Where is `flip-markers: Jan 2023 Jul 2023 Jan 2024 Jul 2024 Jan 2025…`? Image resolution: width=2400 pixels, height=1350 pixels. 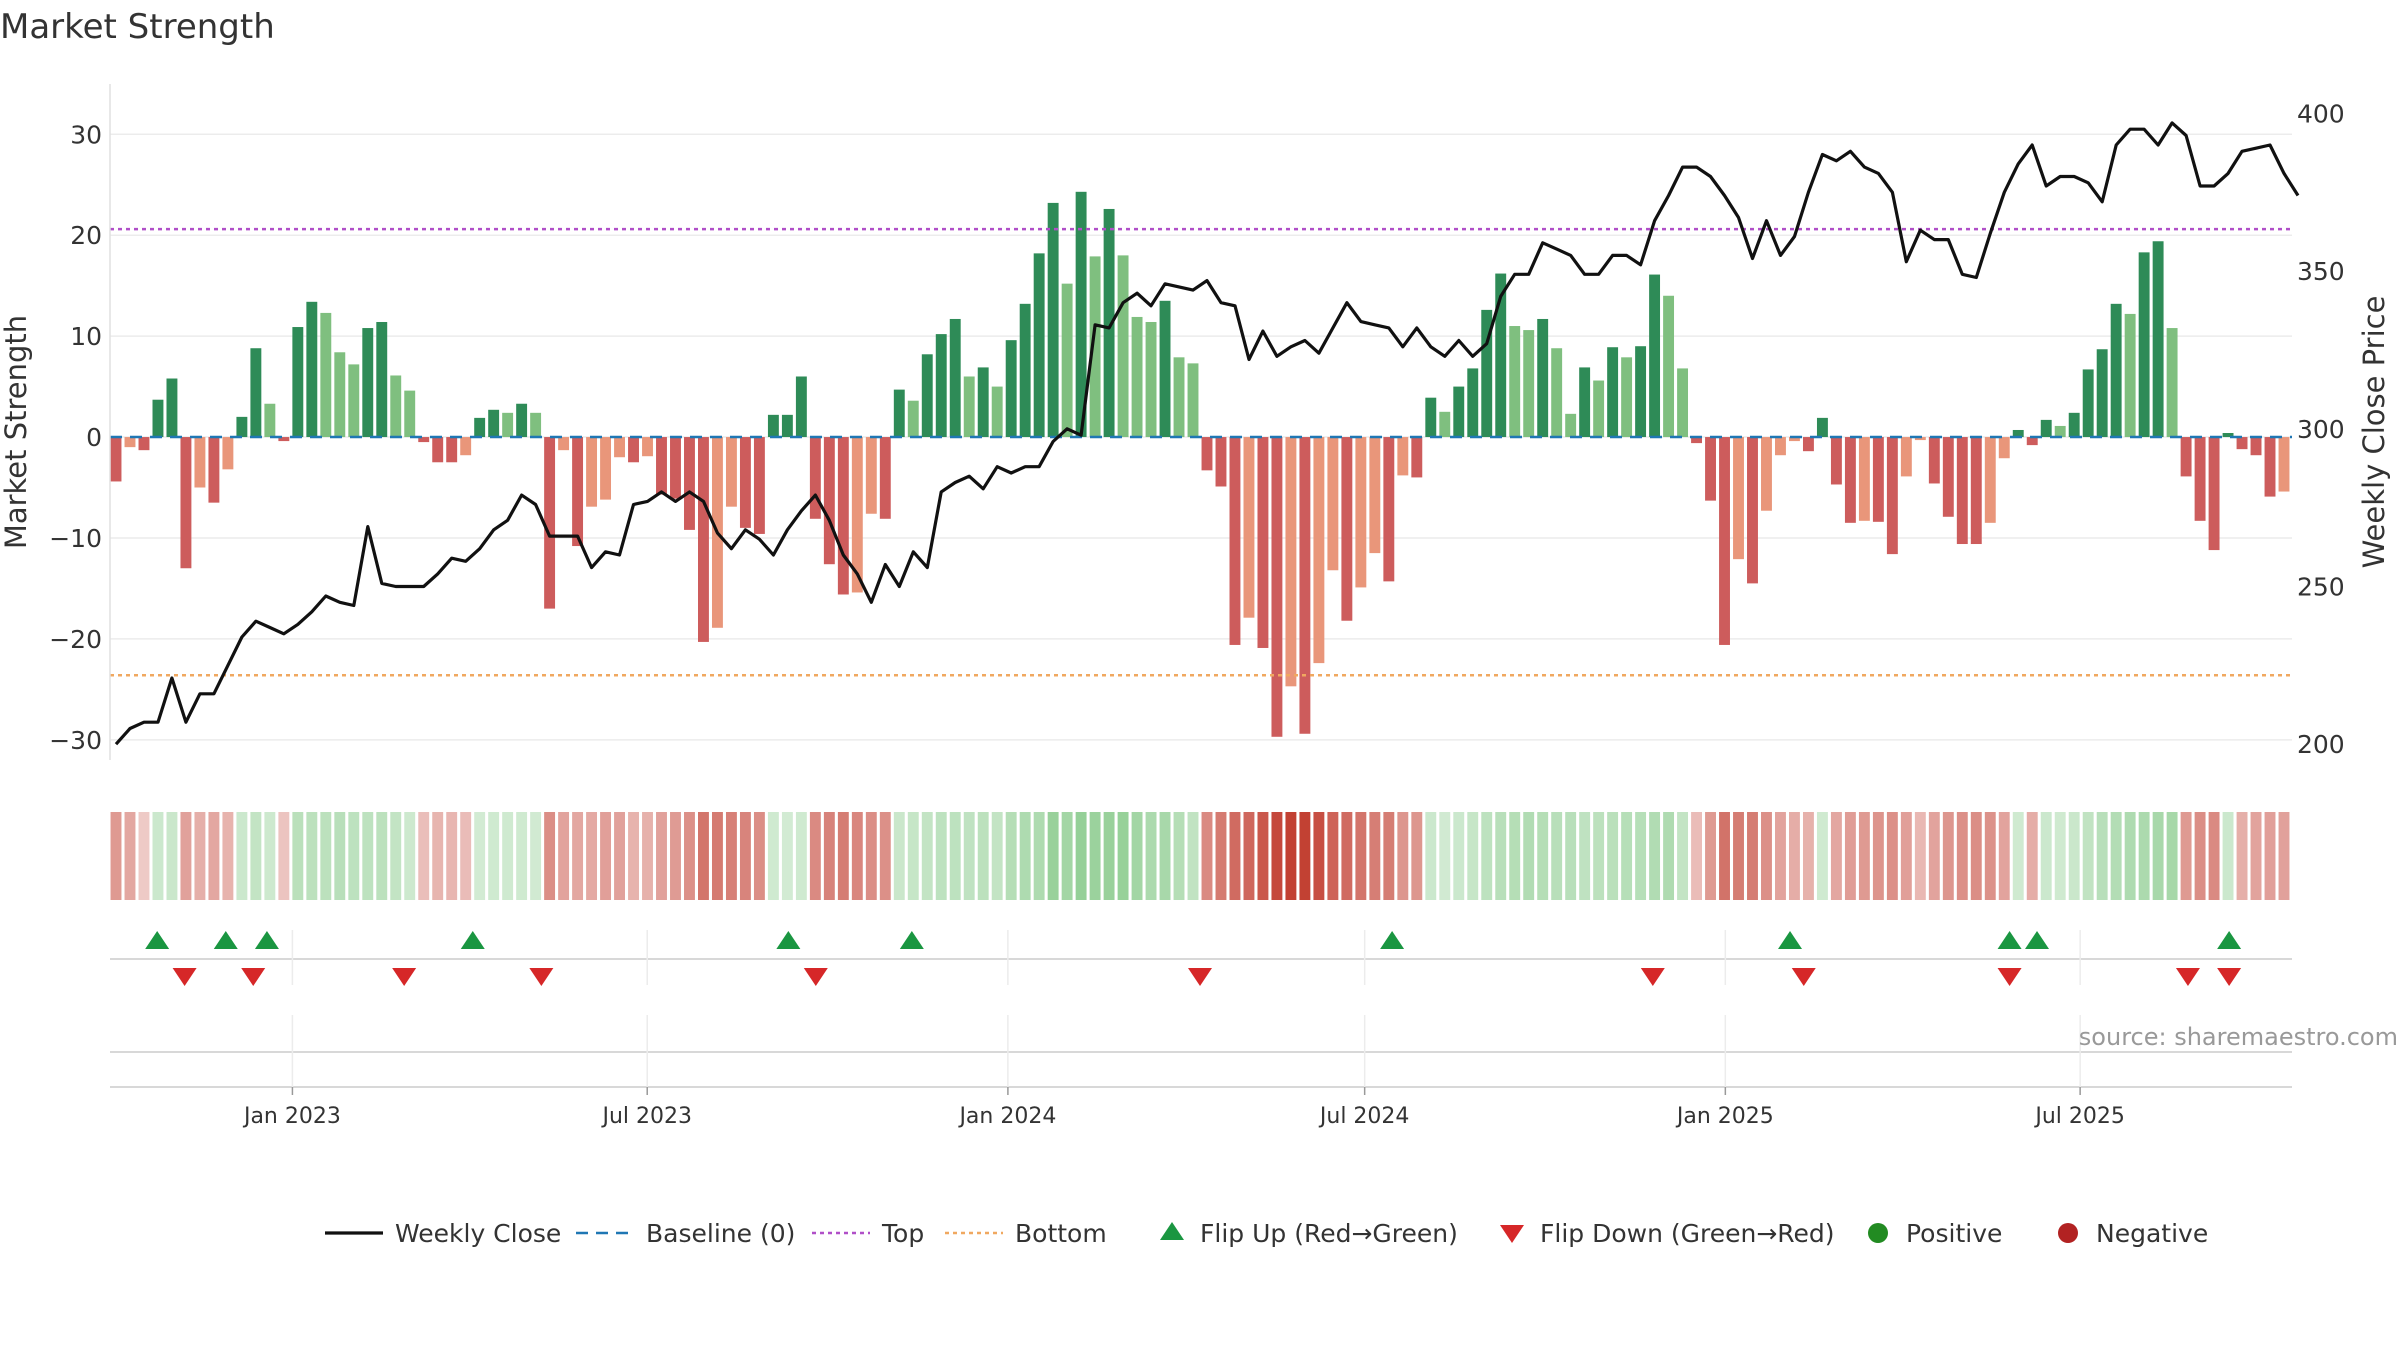
flip-markers: Jan 2023 Jul 2023 Jan 2024 Jul 2024 Jan 2025… is located at coordinates (1201, 1029).